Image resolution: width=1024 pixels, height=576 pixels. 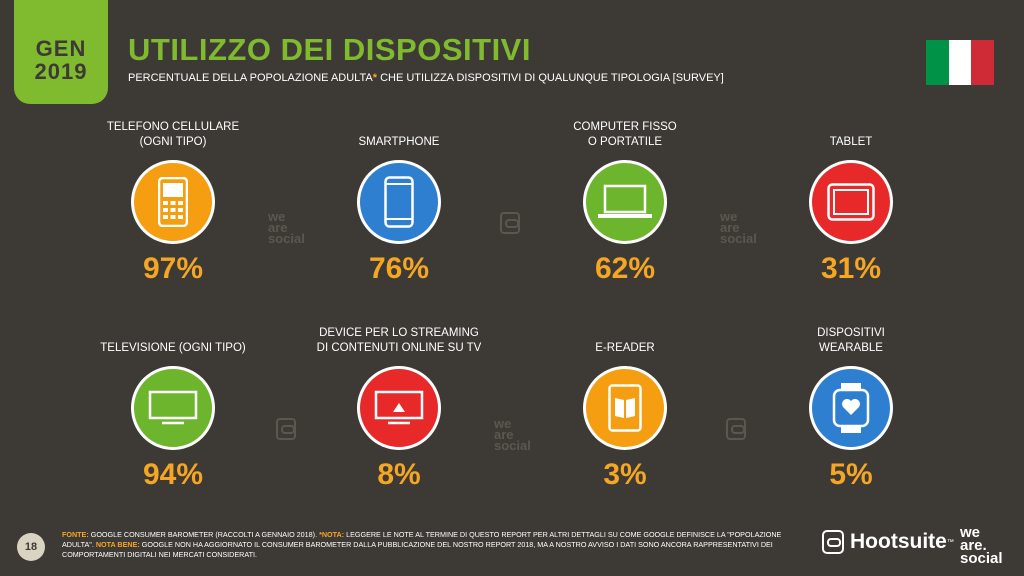 I want to click on device-label-line1: DEVICE PER LO STREAMING, so click(x=399, y=333).